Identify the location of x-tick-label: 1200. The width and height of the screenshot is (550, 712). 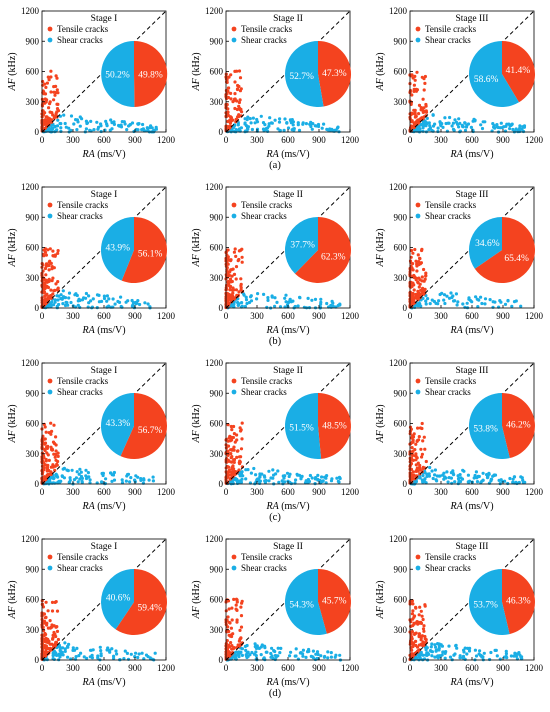
(350, 668).